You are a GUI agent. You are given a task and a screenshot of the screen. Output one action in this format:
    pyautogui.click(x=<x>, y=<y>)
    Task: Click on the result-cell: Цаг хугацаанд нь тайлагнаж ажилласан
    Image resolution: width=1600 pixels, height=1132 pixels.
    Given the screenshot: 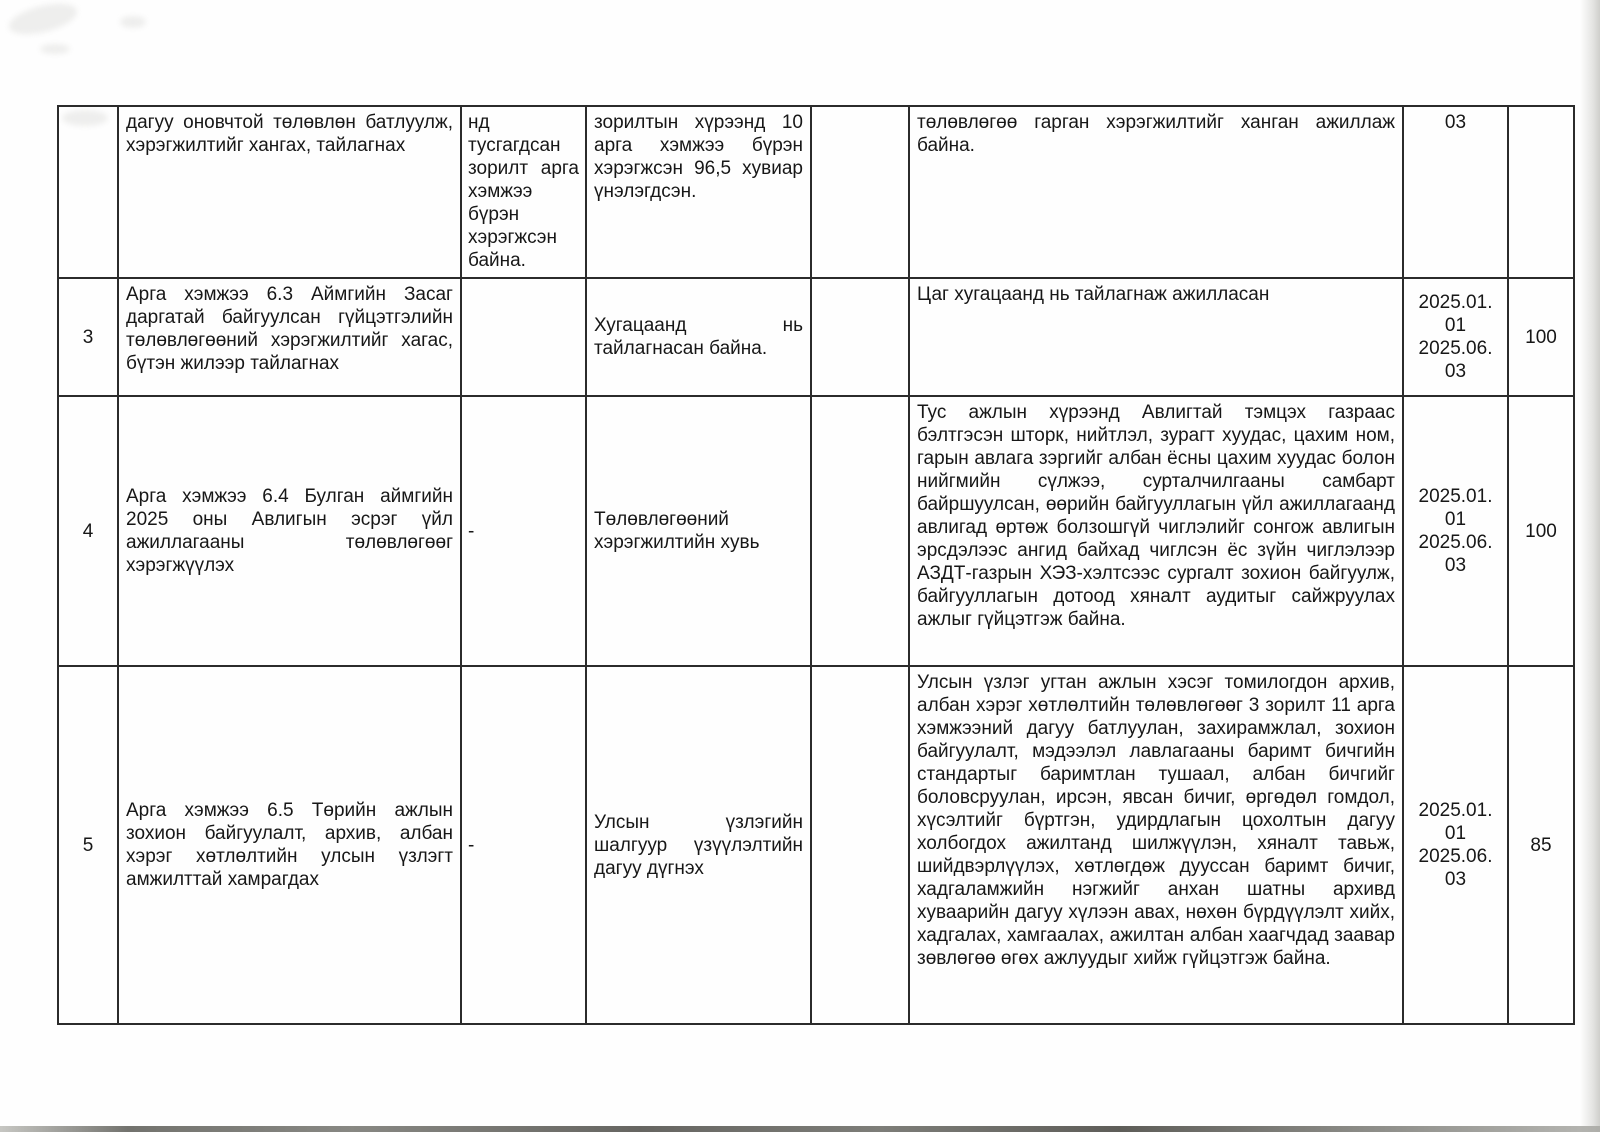 What is the action you would take?
    pyautogui.click(x=1156, y=337)
    